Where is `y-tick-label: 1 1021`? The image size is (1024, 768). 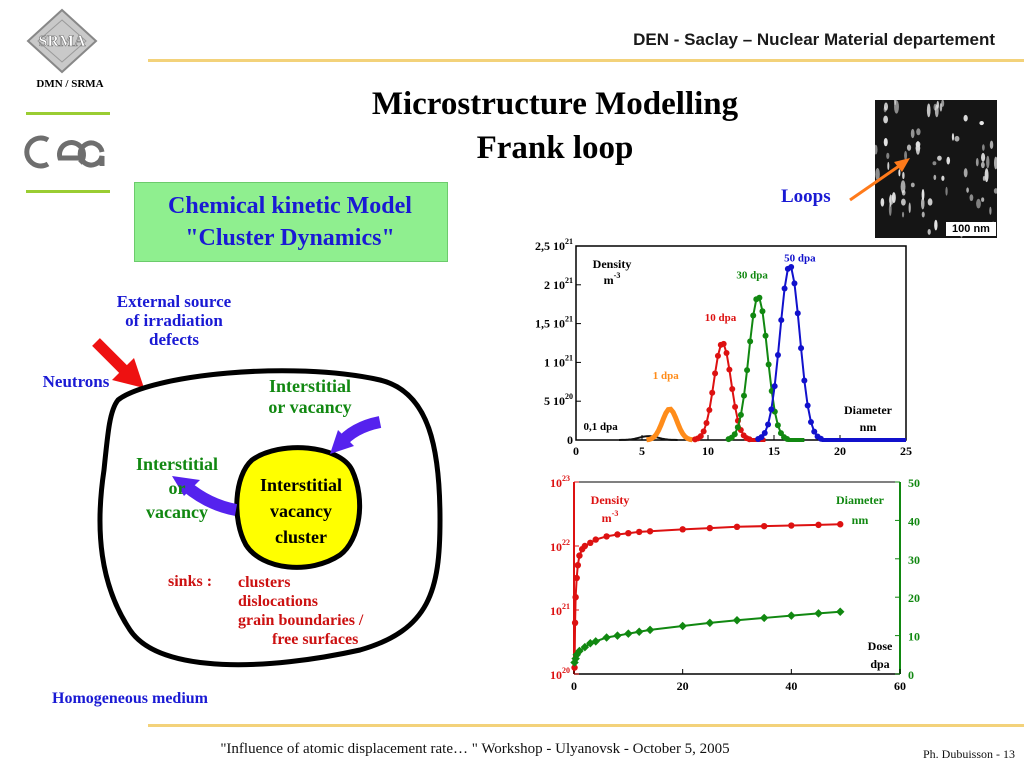 y-tick-label: 1 1021 is located at coordinates (558, 361).